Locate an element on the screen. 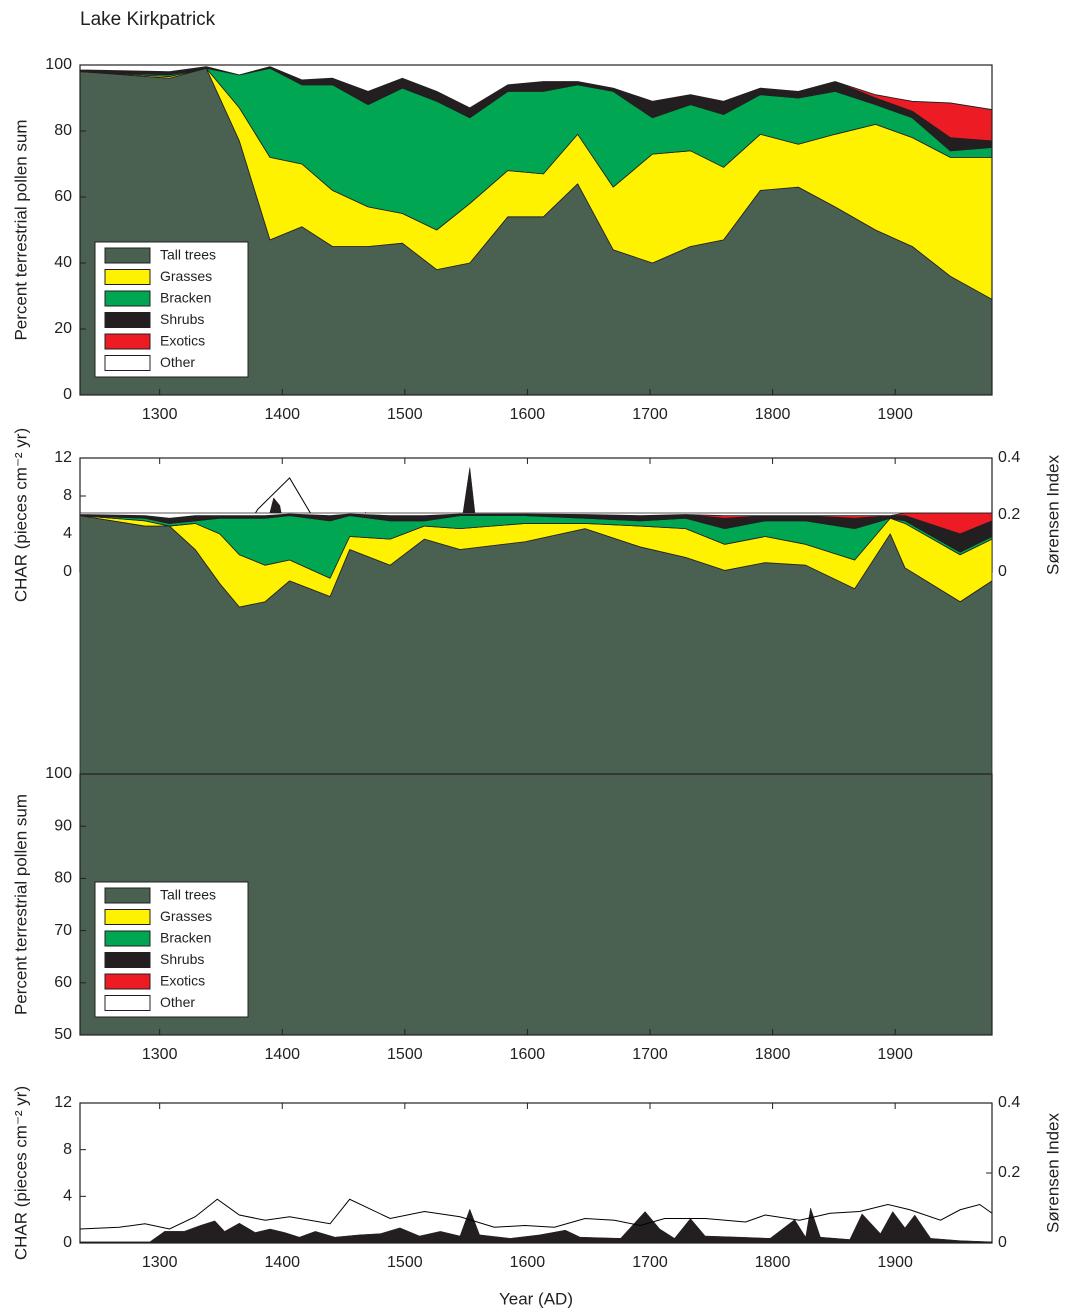 This screenshot has height=1313, width=1066. area-other is located at coordinates (536, 515).